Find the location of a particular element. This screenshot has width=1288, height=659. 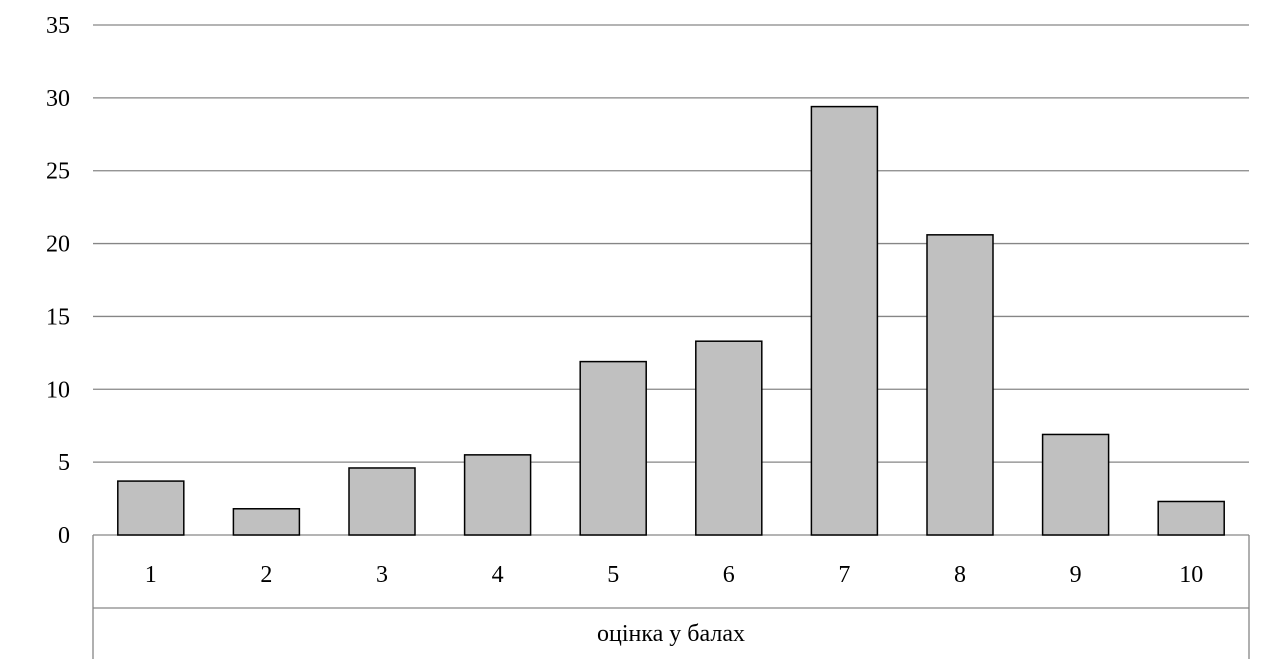

y-tick-label: 20 is located at coordinates (58, 245).